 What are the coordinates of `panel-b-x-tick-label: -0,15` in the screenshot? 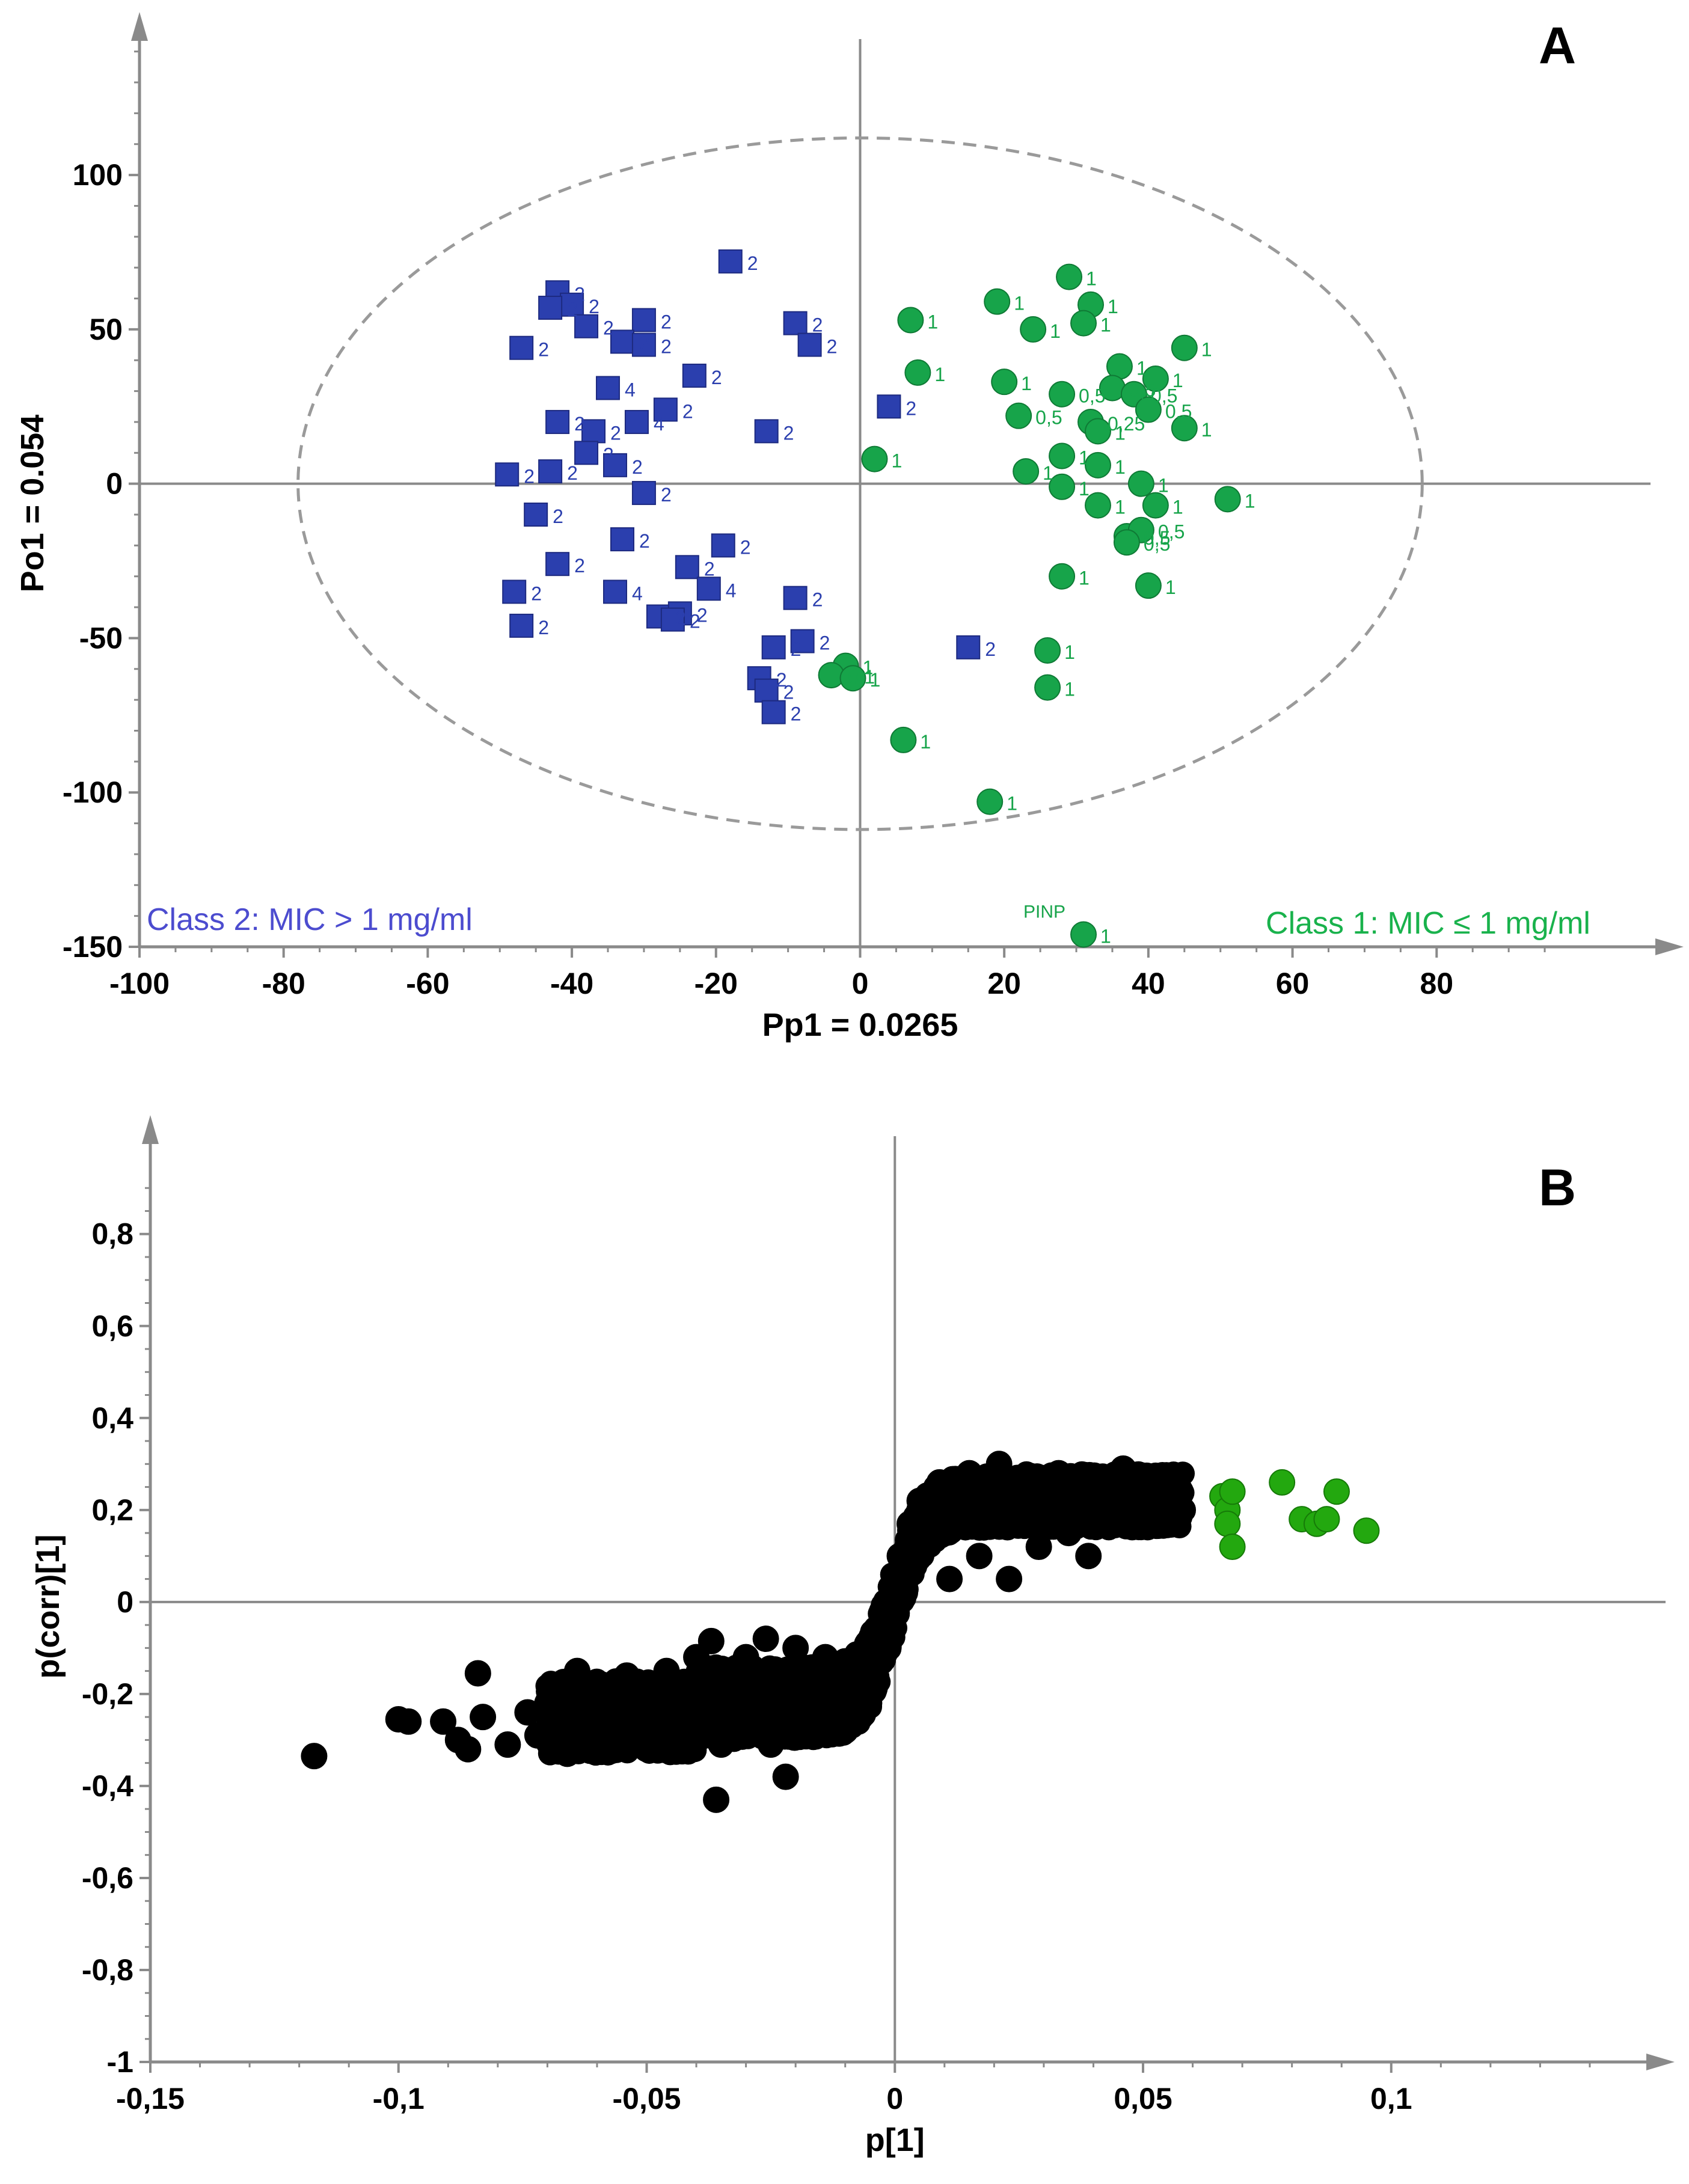 It's located at (150, 2098).